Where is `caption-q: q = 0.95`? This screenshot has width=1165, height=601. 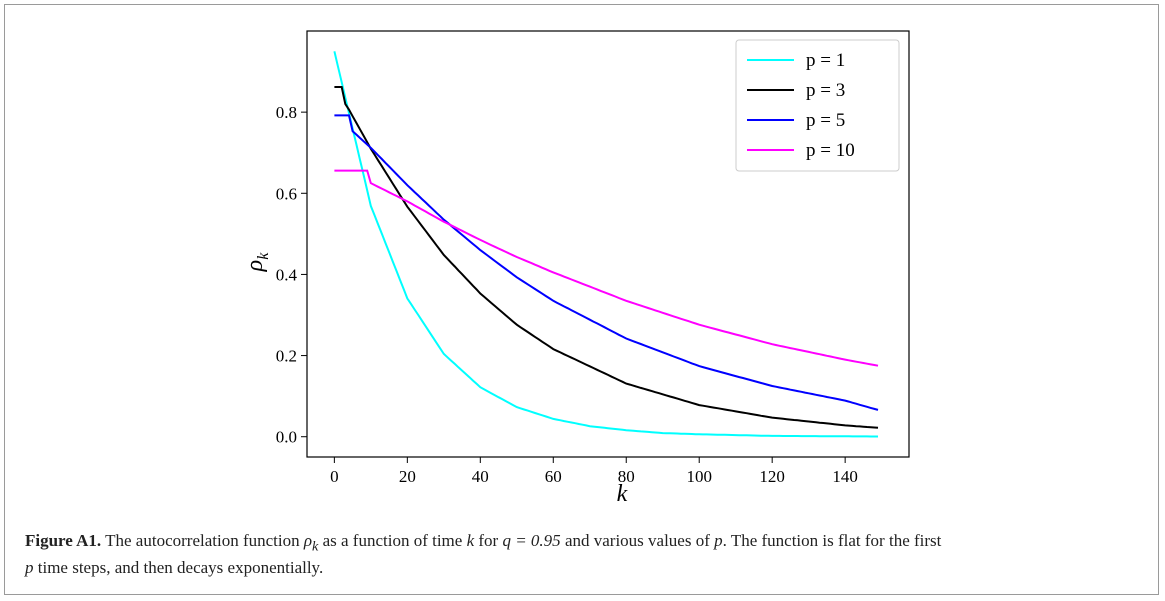 caption-q: q = 0.95 is located at coordinates (531, 540).